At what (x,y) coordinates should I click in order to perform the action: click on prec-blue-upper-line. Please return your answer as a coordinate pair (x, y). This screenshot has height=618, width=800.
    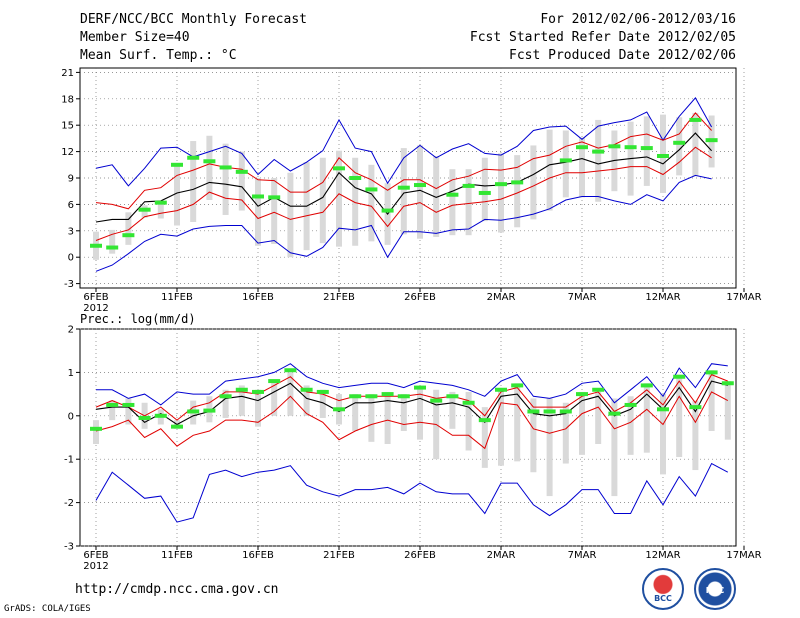
    Looking at the image, I should click on (412, 384).